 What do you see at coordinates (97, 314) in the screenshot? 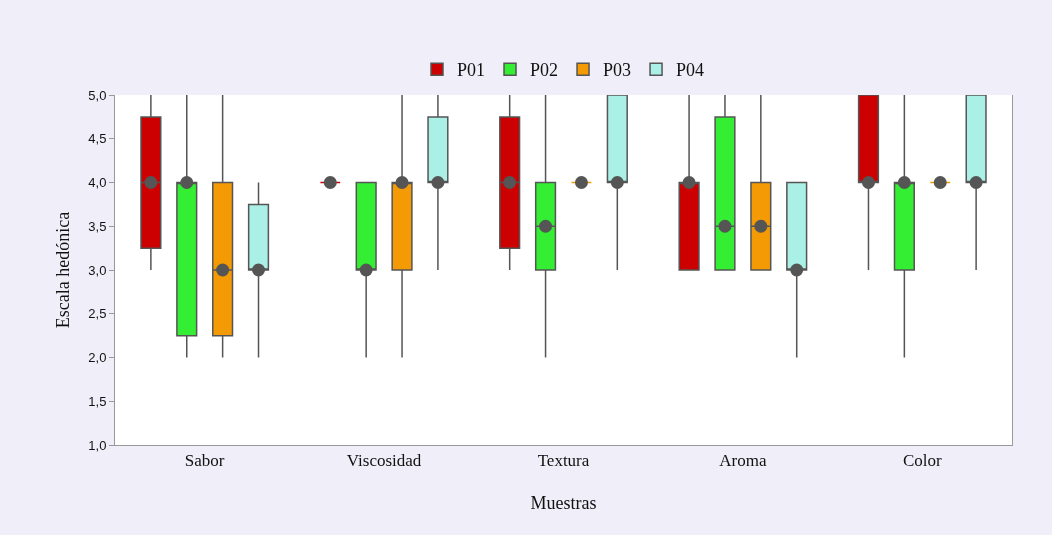
I see `y-tick-label: 2,5` at bounding box center [97, 314].